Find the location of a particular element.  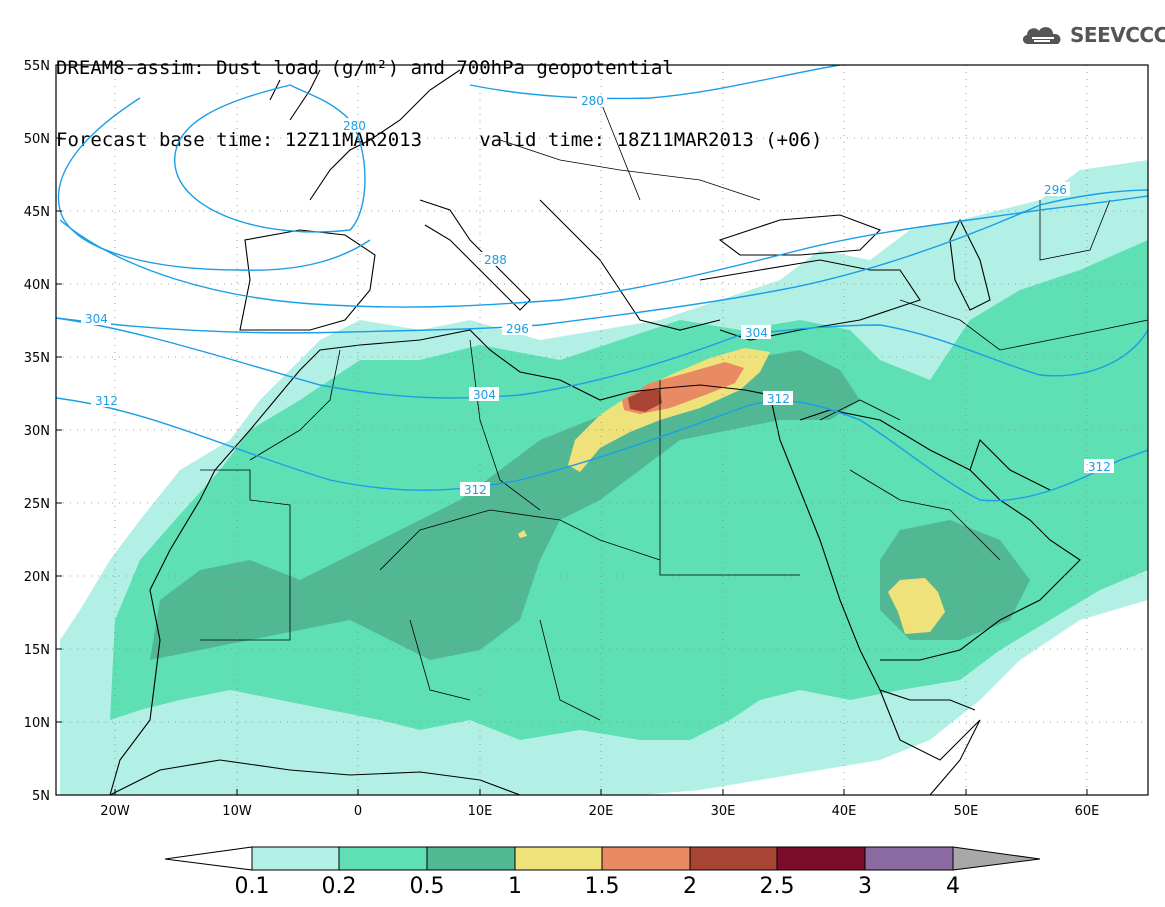

contour-label-312-d: 312 is located at coordinates (1099, 467).